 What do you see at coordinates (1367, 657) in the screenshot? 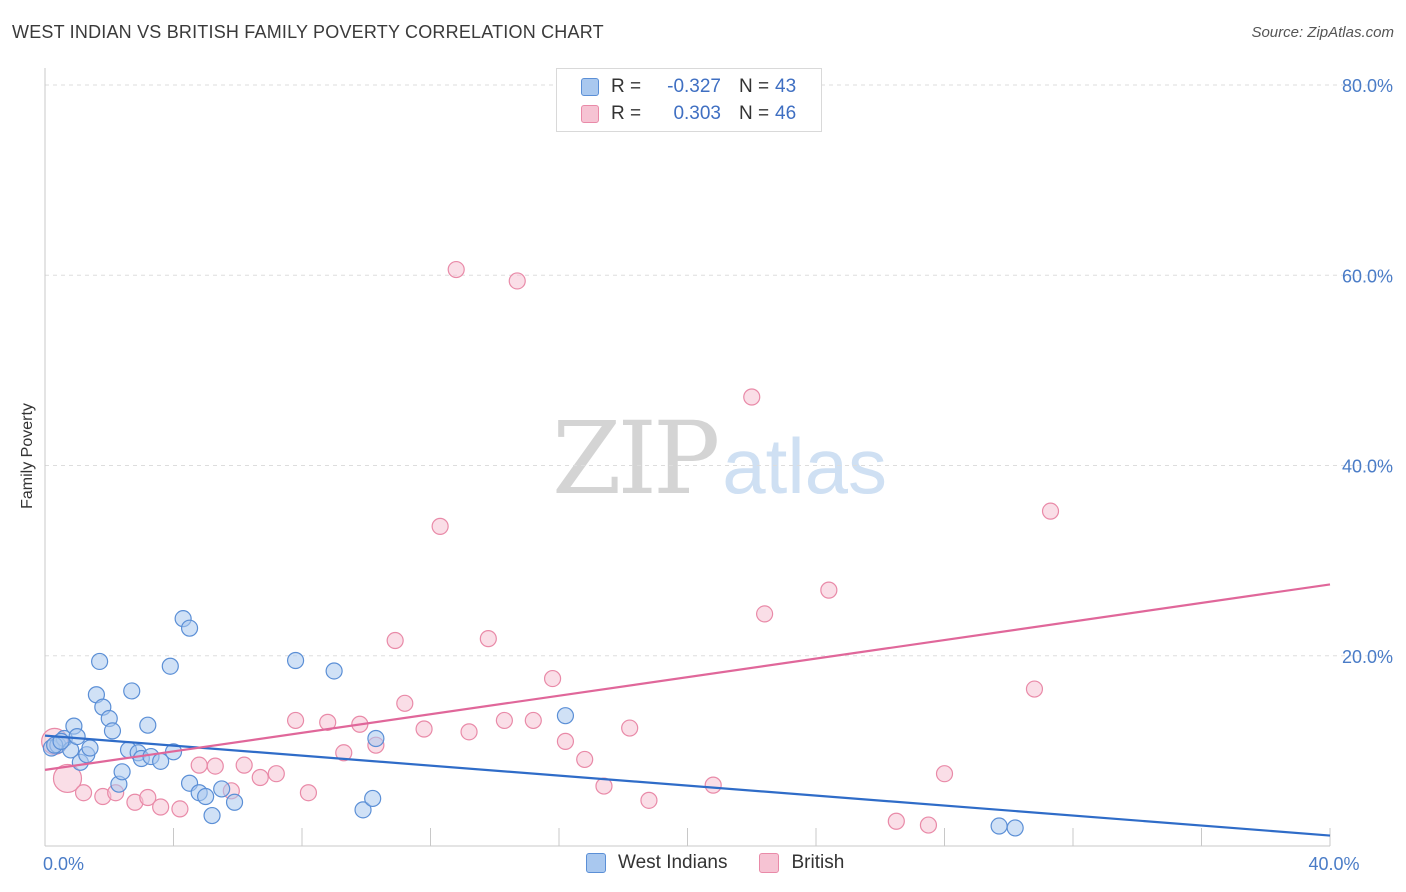
I see `y-tick-label: 20.0%` at bounding box center [1367, 657].